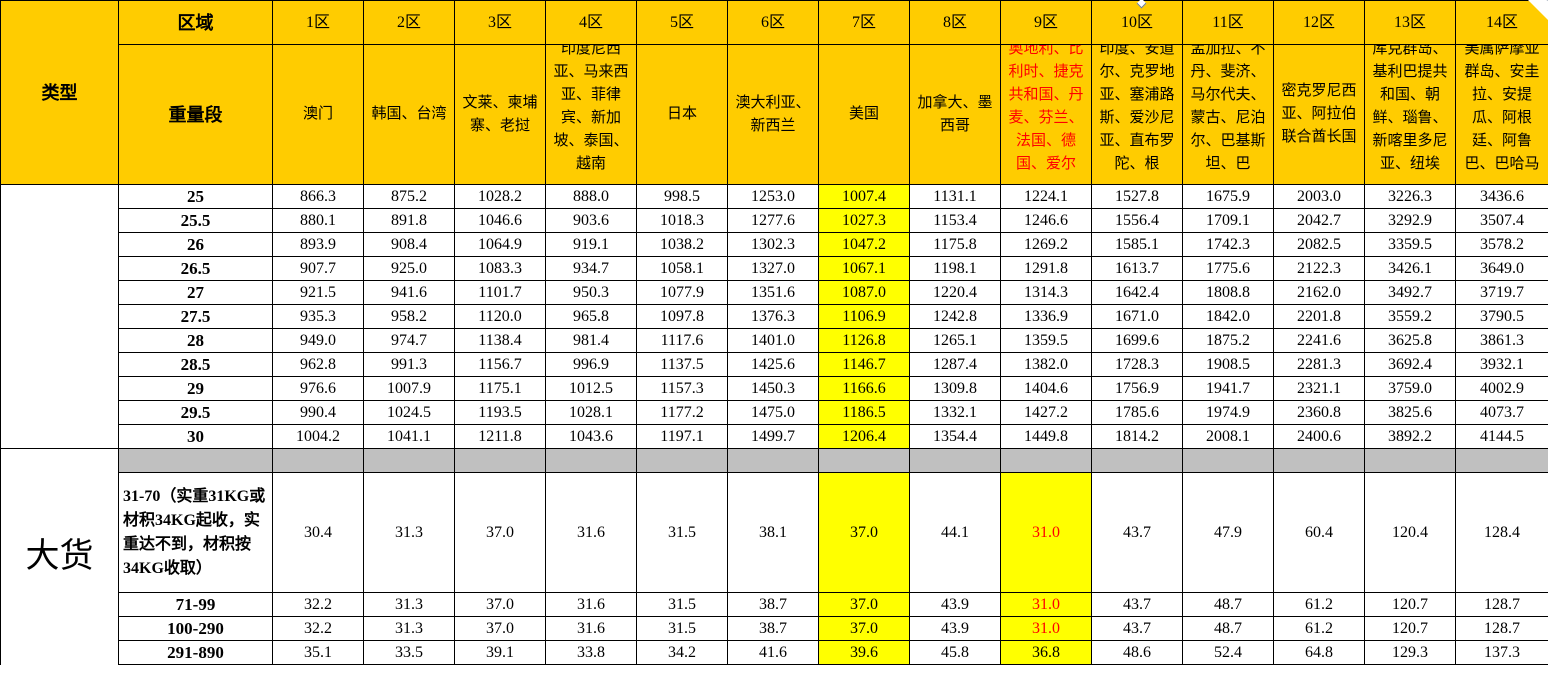 This screenshot has height=680, width=1548. What do you see at coordinates (1319, 652) in the screenshot?
I see `bulk-price-cell: 64.8` at bounding box center [1319, 652].